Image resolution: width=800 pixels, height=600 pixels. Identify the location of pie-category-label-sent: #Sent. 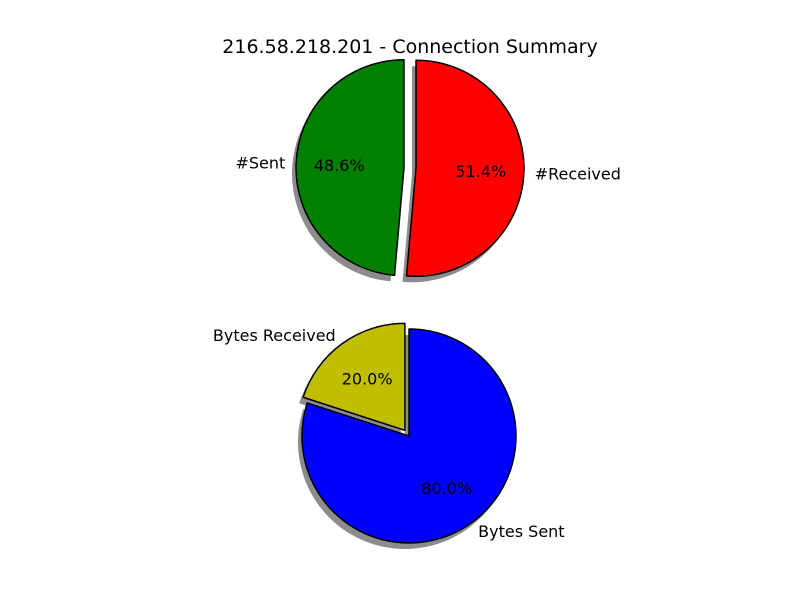
(260, 163).